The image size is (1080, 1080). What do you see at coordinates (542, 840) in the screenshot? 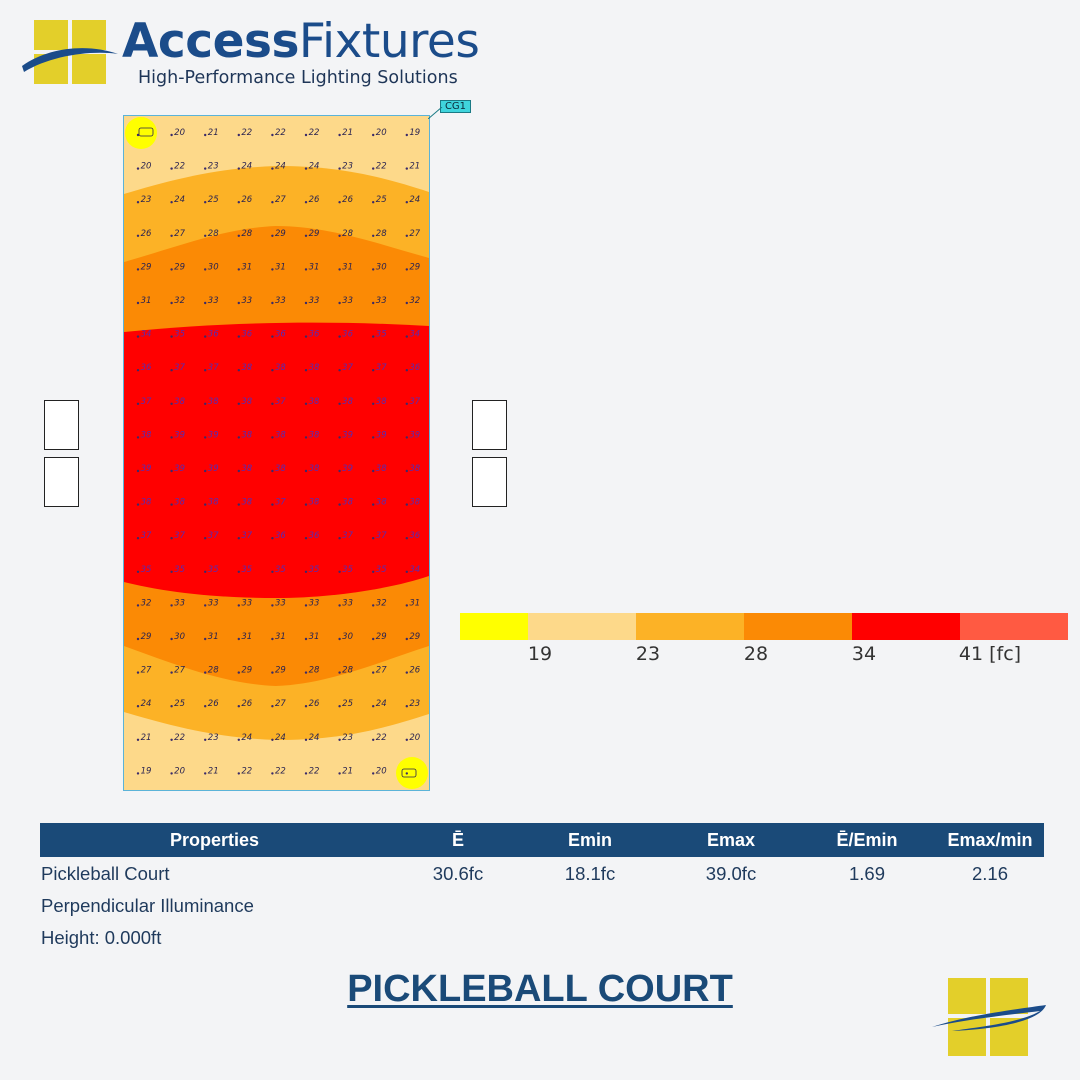
I see `table-header: Properties Ē Emin Emax Ē/Emin Emax/min` at bounding box center [542, 840].